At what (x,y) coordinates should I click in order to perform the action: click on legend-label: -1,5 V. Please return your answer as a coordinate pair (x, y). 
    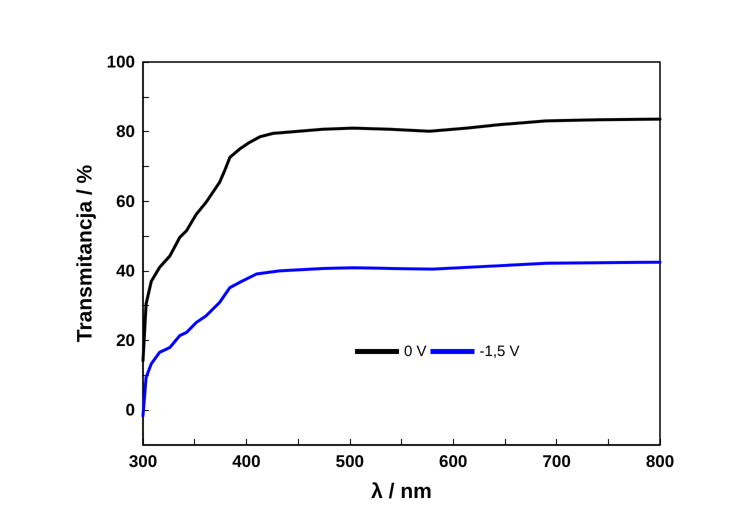
    Looking at the image, I should click on (500, 351).